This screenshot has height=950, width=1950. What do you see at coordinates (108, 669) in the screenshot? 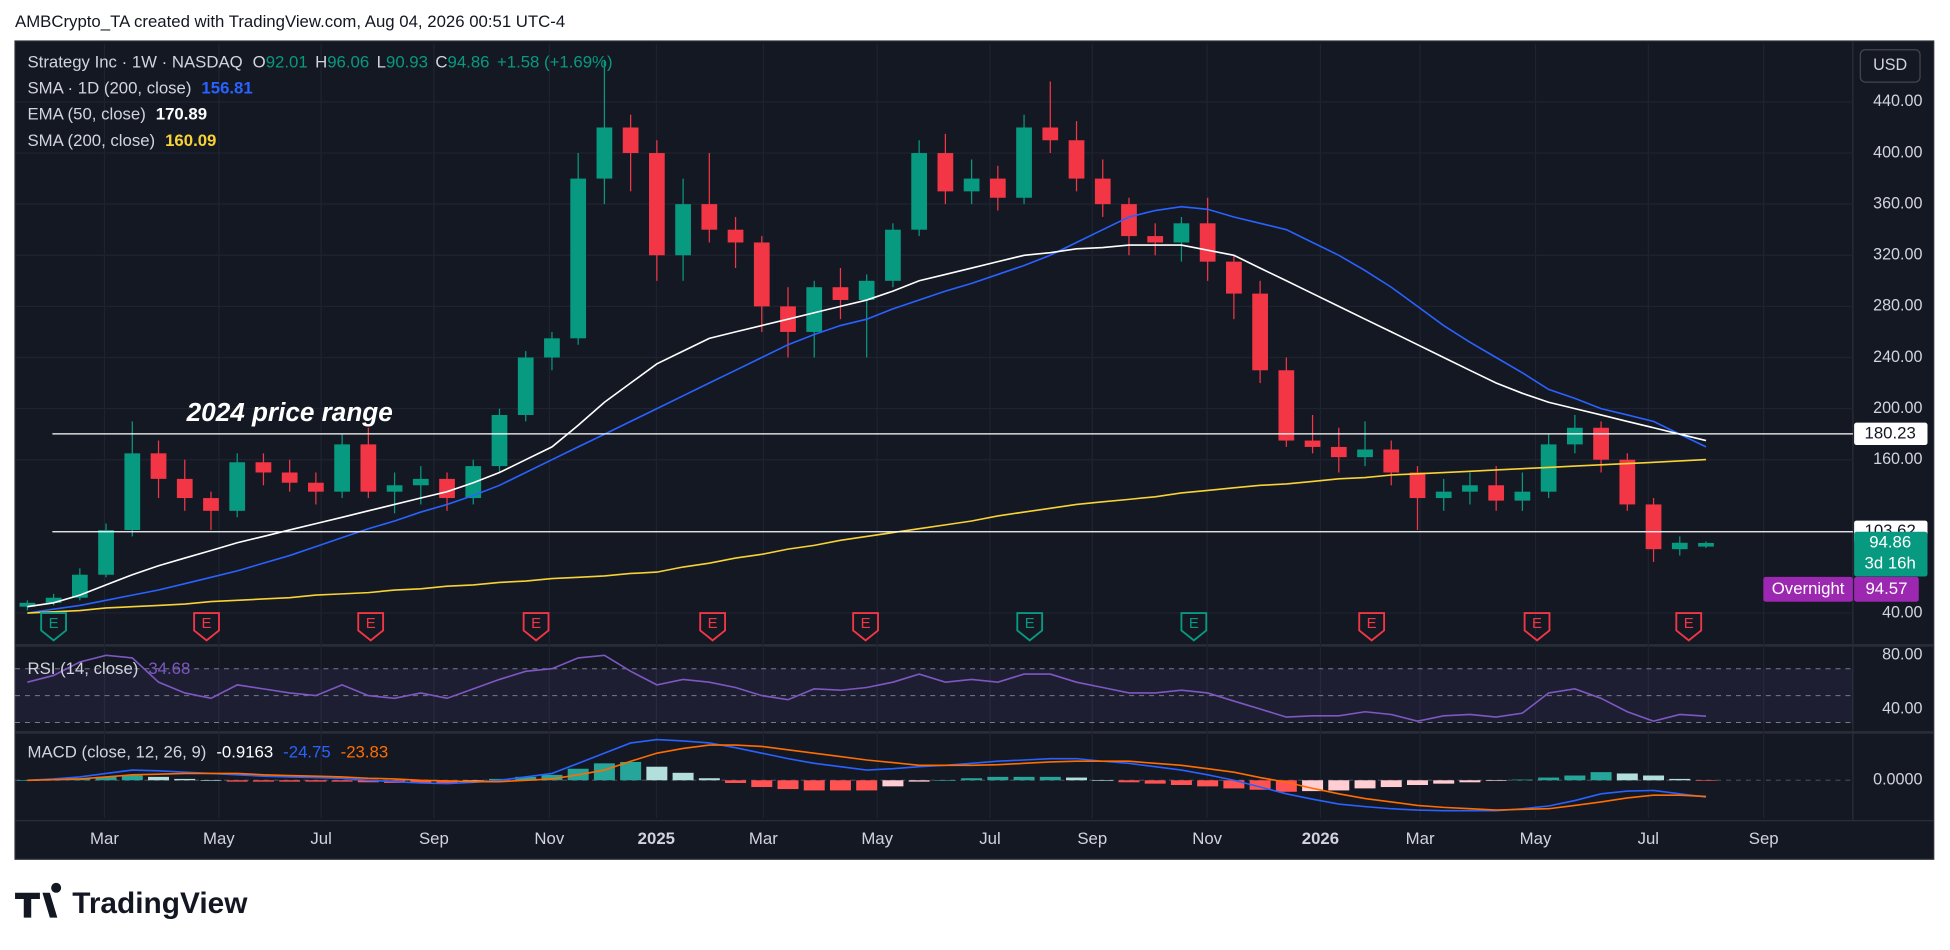
I see `legend: RSI (14, close) 34.68` at bounding box center [108, 669].